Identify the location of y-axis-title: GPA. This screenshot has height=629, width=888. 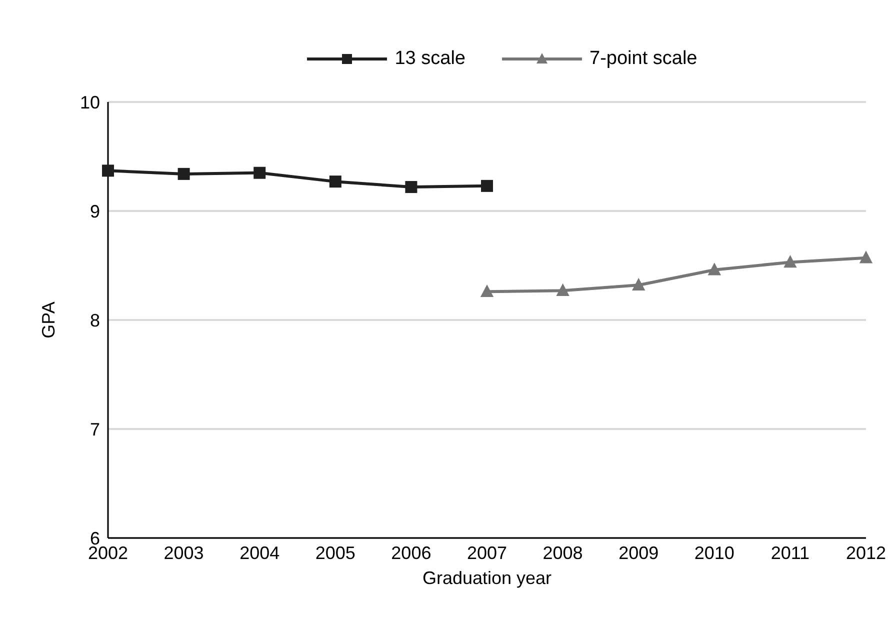
(48, 320).